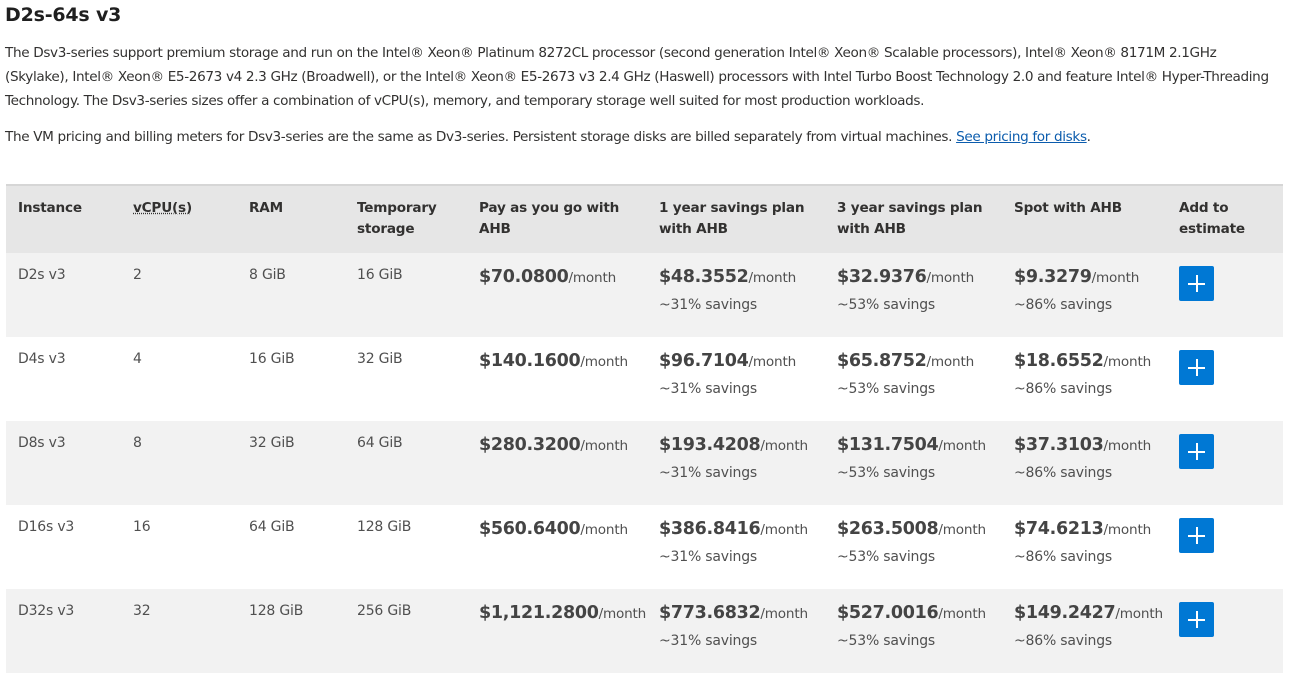  I want to click on payg-price: $70.0800, so click(524, 277).